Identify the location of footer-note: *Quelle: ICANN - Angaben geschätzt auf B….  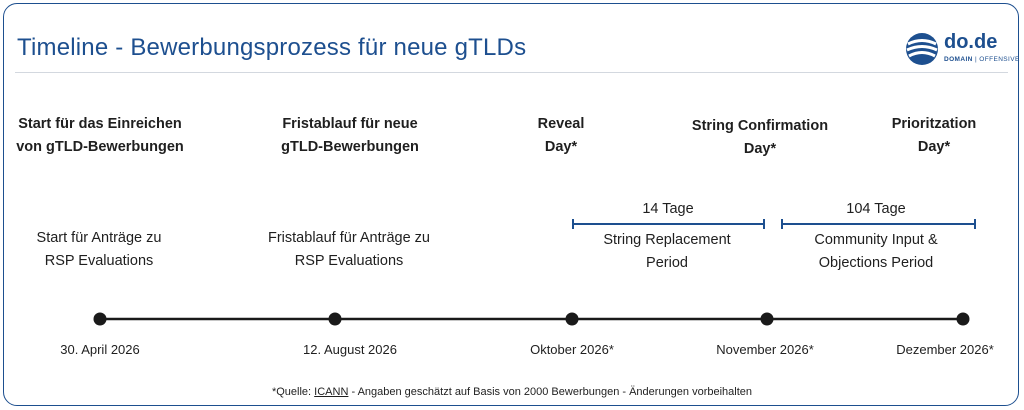
(512, 392).